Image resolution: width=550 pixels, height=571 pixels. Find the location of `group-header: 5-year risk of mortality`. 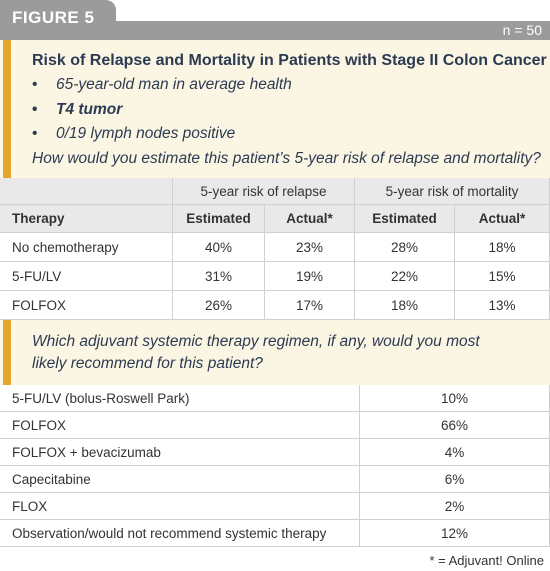

group-header: 5-year risk of mortality is located at coordinates (452, 191).